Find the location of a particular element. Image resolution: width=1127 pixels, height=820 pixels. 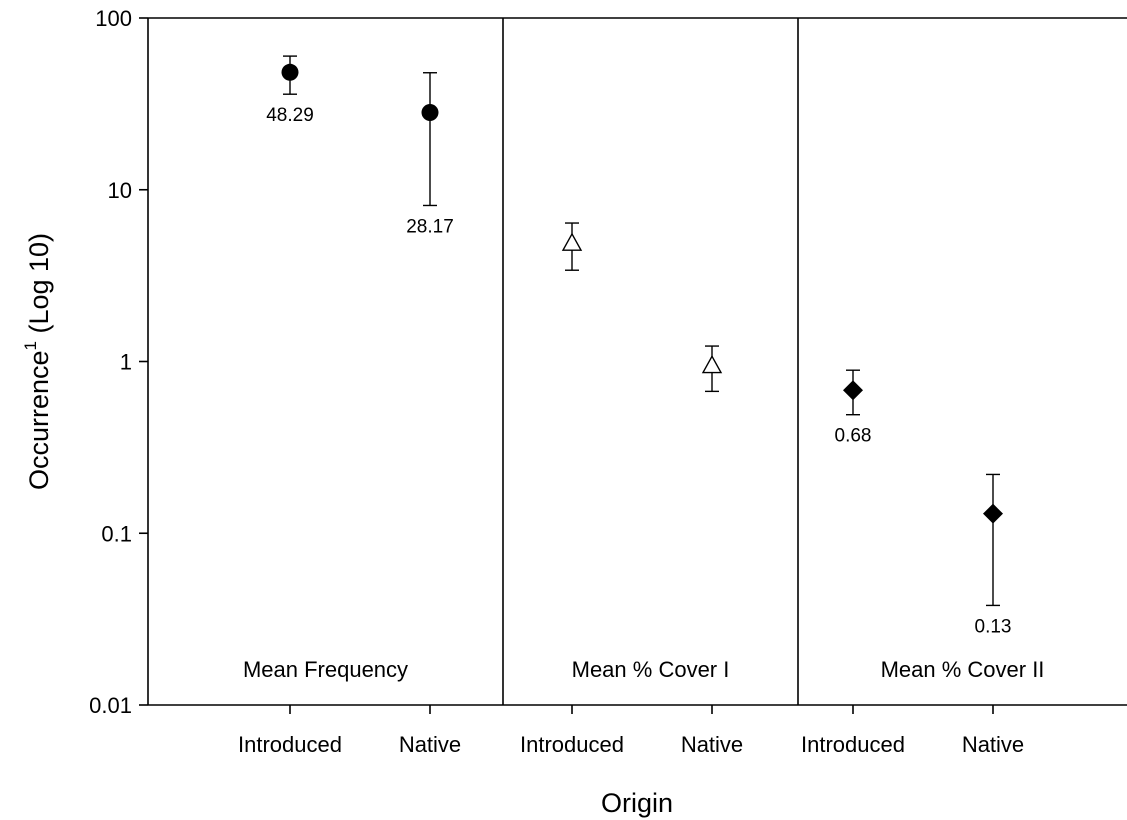

y-axis-title: Occurrence1 (Log 10) is located at coordinates (37, 361).